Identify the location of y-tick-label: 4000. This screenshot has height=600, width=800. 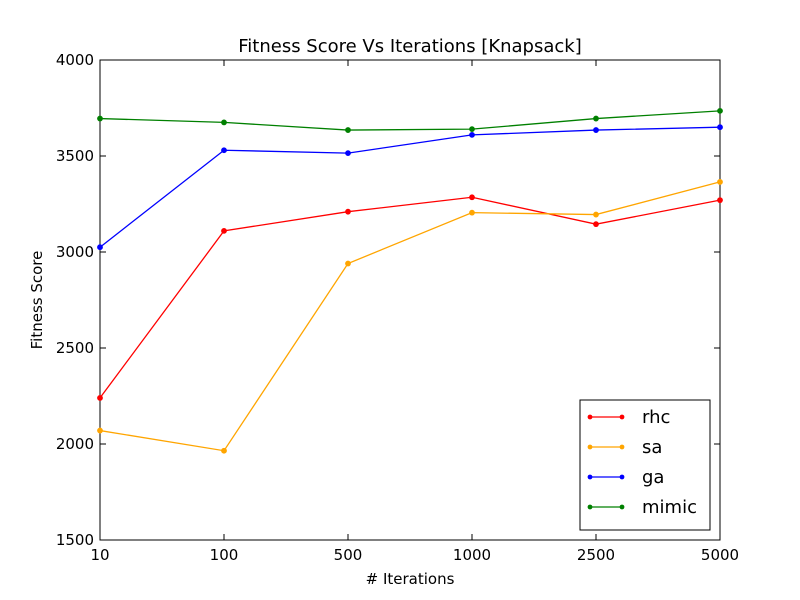
(75, 60).